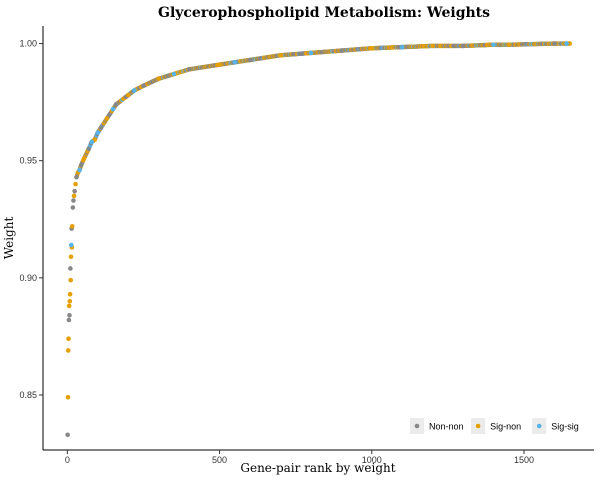  Describe the element at coordinates (28, 278) in the screenshot. I see `y-tick-label: 0.90` at that location.